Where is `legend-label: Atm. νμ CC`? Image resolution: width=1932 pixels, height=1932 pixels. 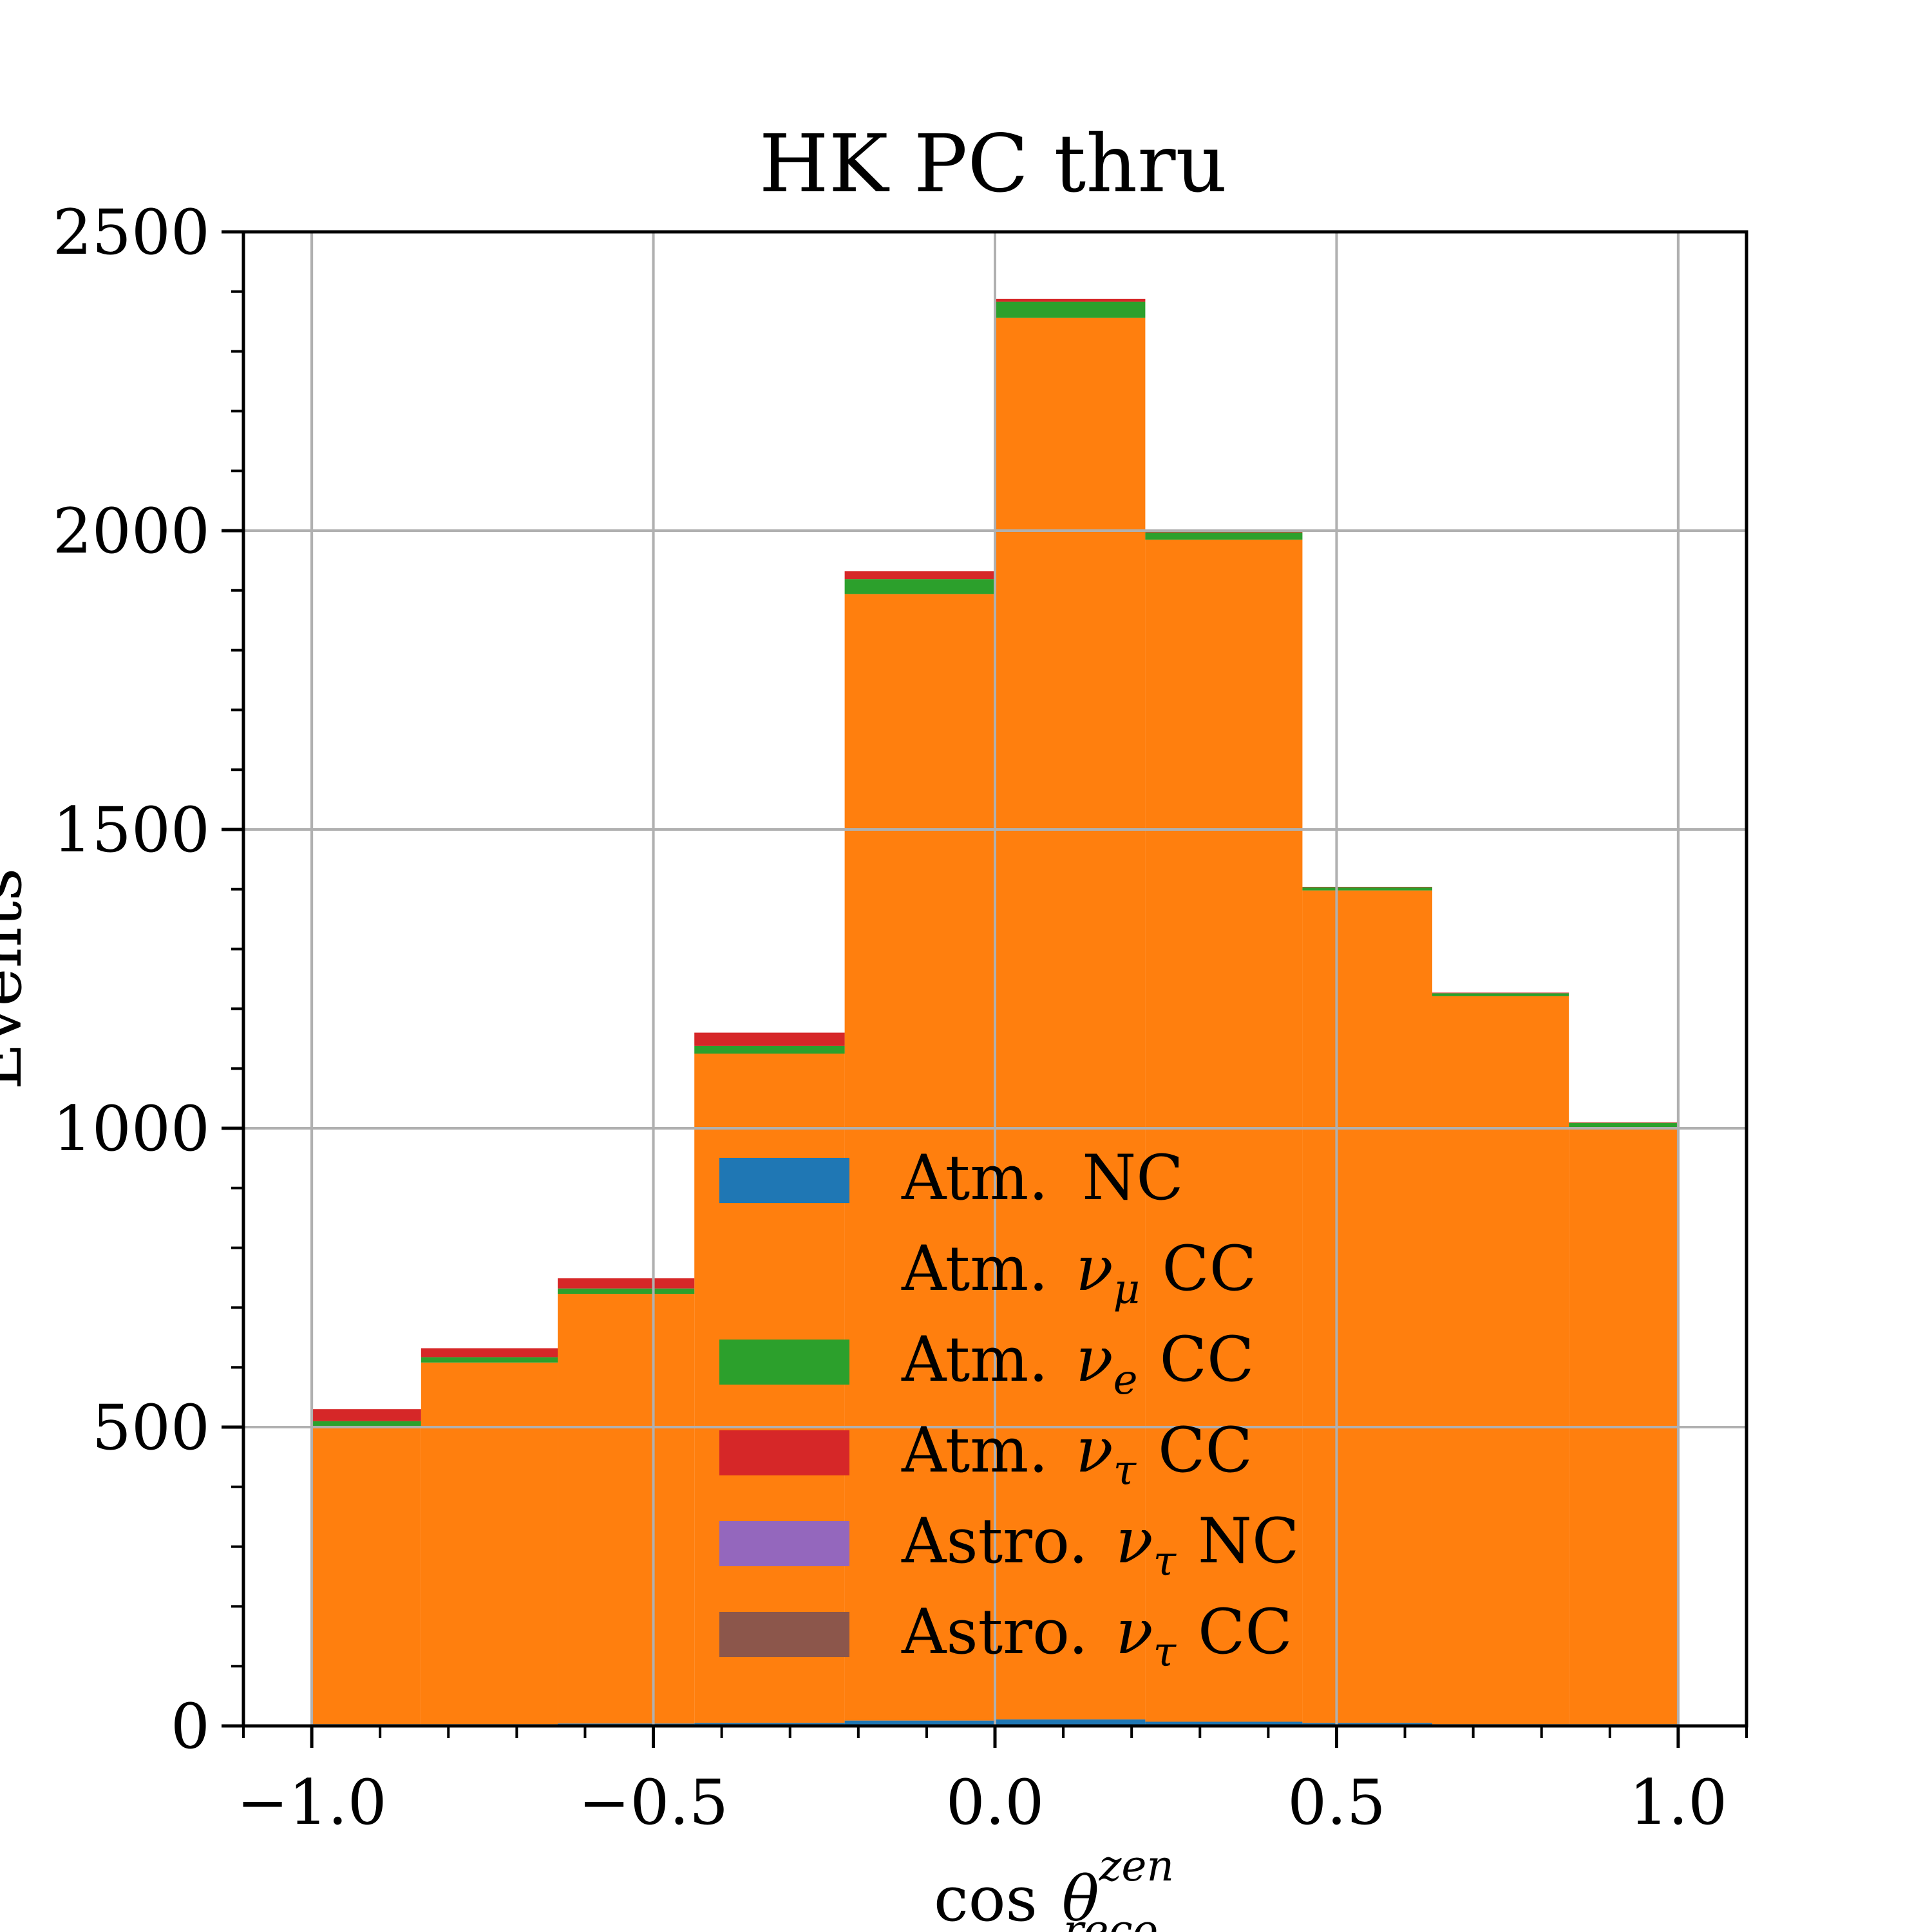
legend-label: Atm. νμ CC is located at coordinates (1078, 1273).